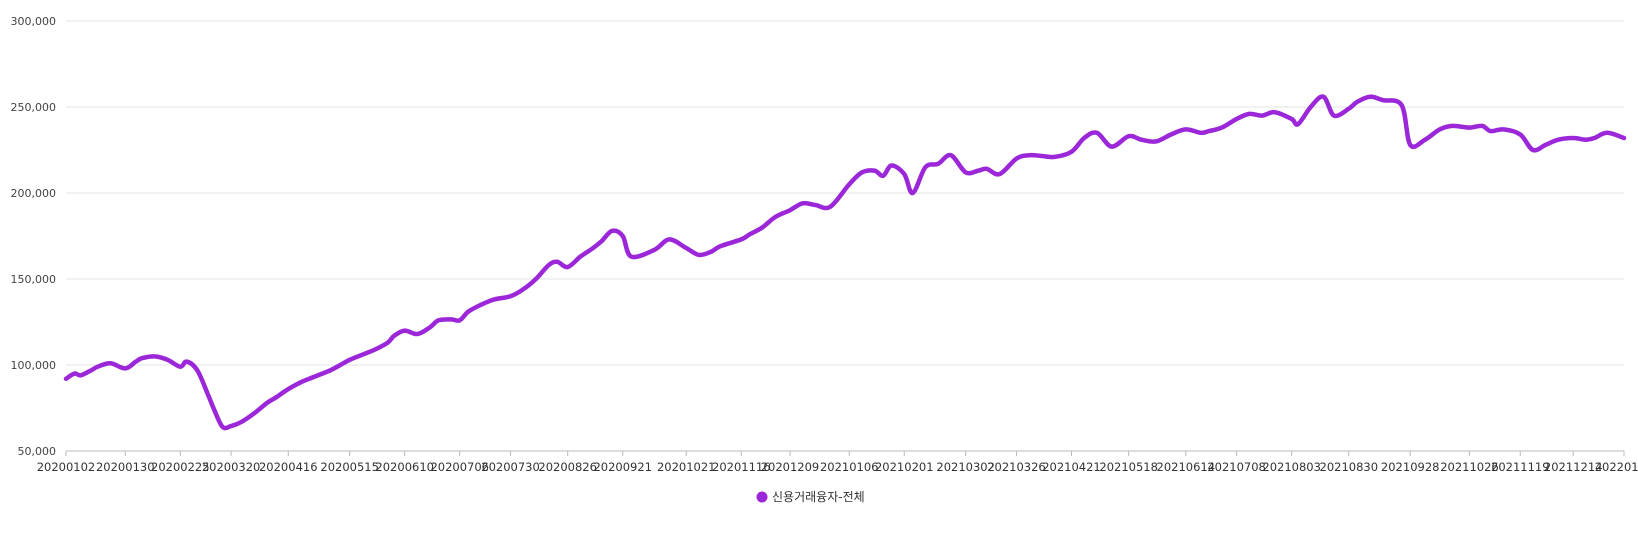  I want to click on x-tick-label: 20200102, so click(66, 467).